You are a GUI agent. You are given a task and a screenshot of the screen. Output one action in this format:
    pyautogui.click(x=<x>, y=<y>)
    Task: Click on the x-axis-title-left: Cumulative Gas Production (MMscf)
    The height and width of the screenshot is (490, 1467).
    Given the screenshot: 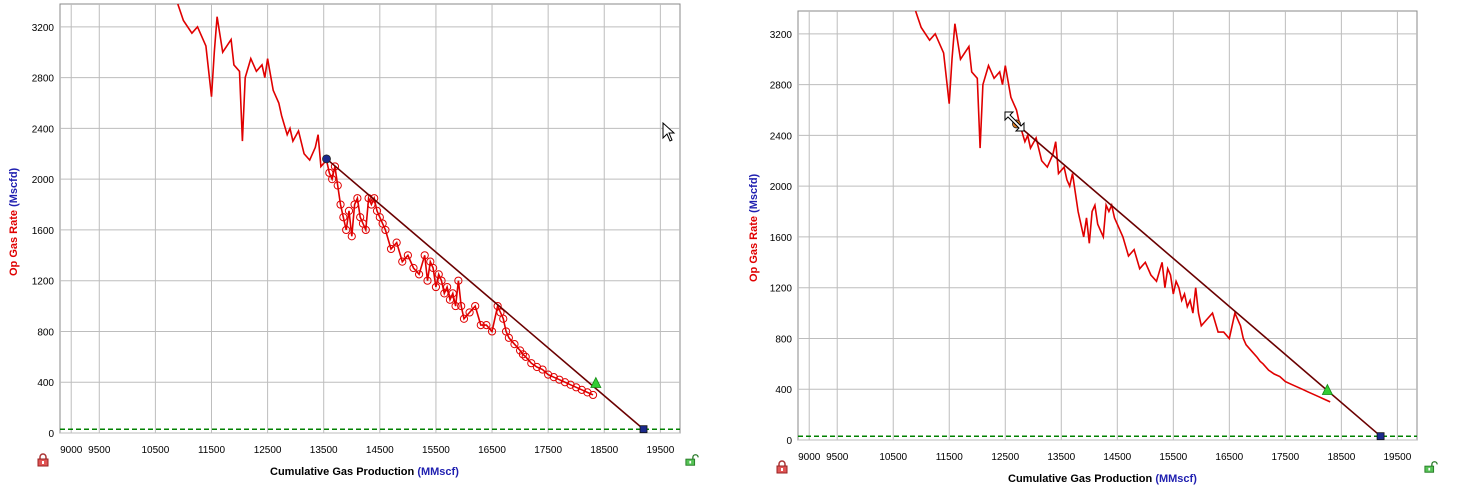 What is the action you would take?
    pyautogui.click(x=364, y=472)
    